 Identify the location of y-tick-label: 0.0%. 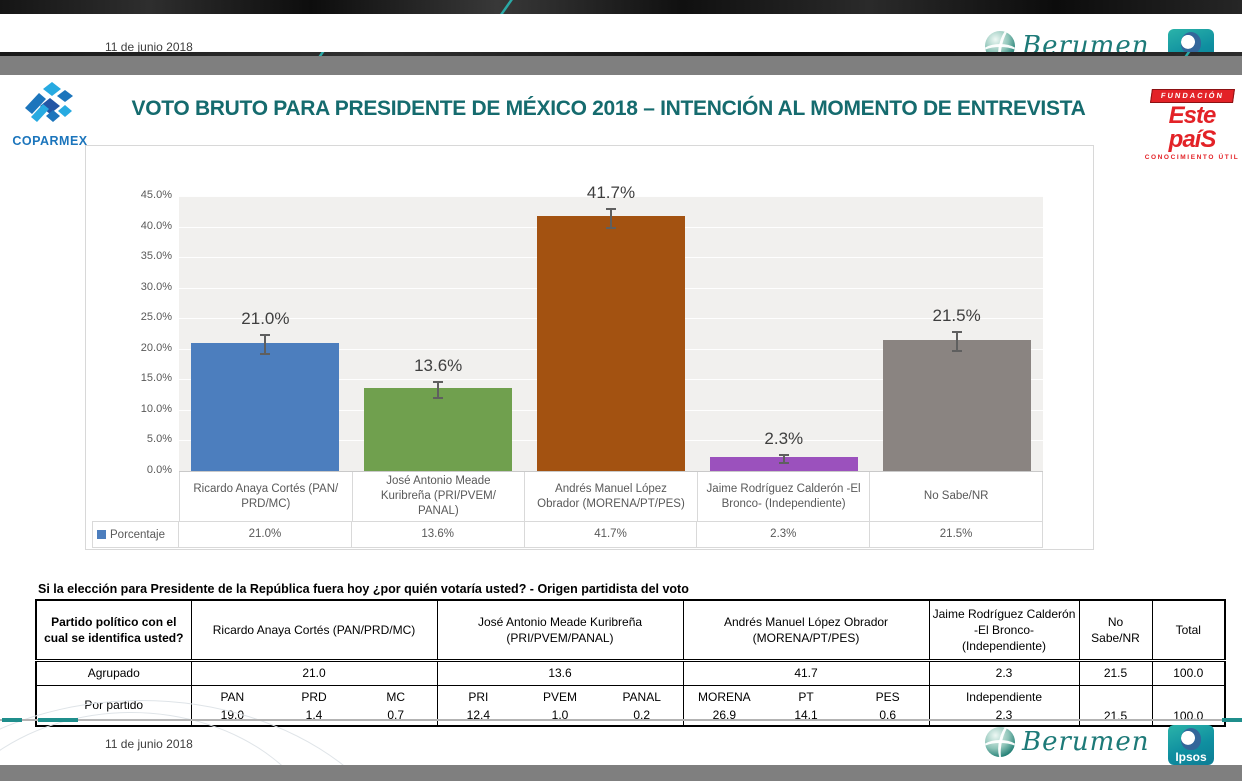
(159, 470).